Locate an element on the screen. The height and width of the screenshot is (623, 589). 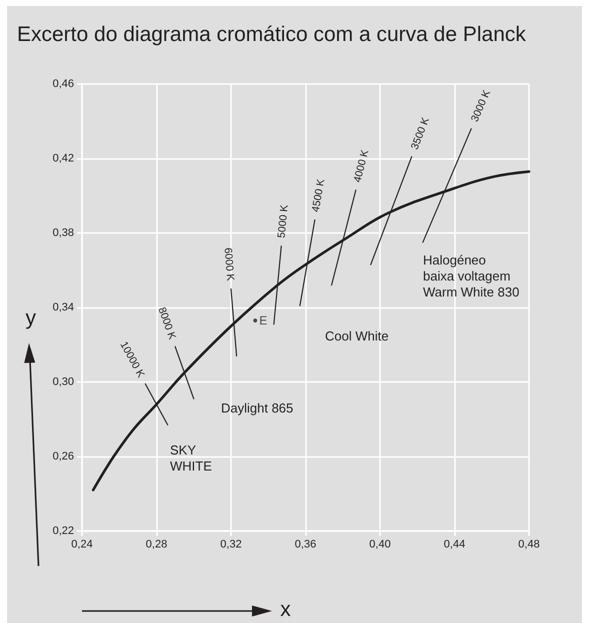
y-tick-label: 0,26 is located at coordinates (63, 456).